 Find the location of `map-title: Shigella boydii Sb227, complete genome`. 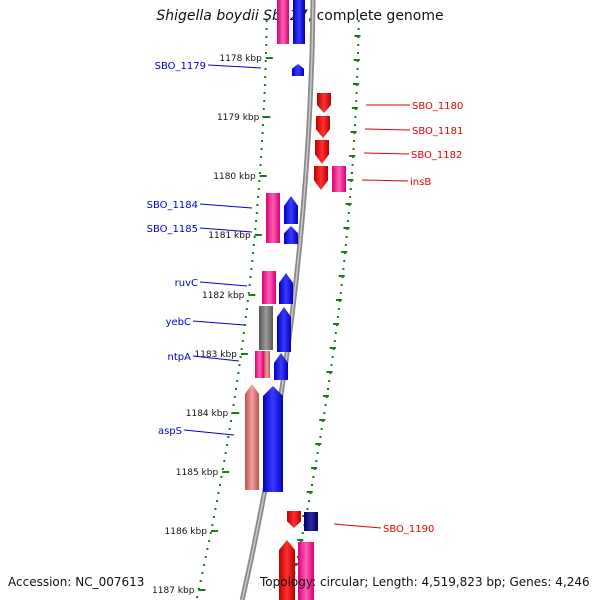

map-title: Shigella boydii Sb227, complete genome is located at coordinates (300, 16).